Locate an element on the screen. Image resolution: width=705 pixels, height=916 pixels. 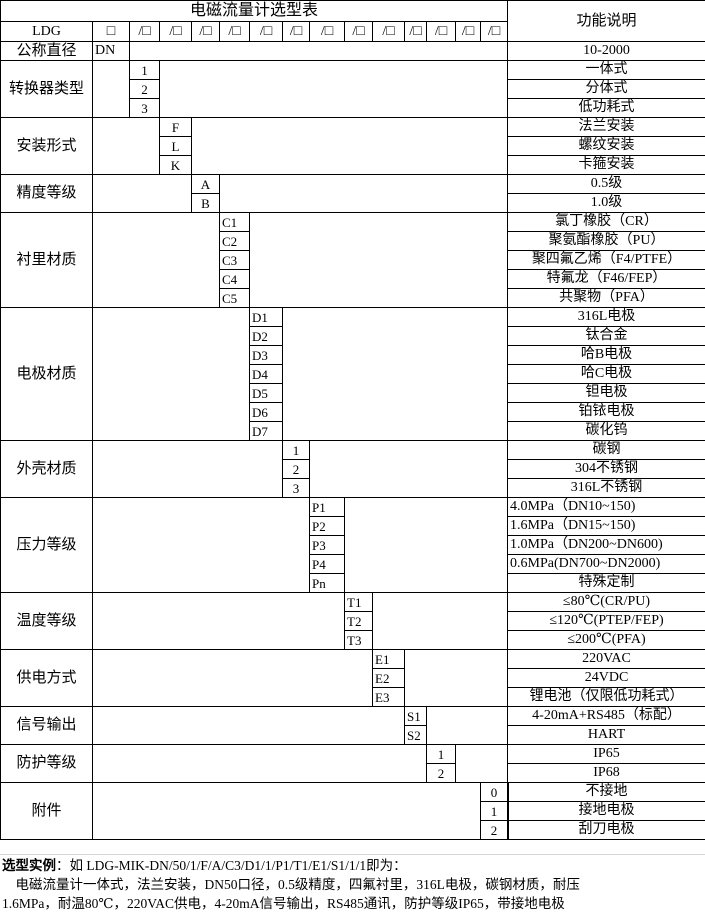
code-slot: □ is located at coordinates (111, 31).